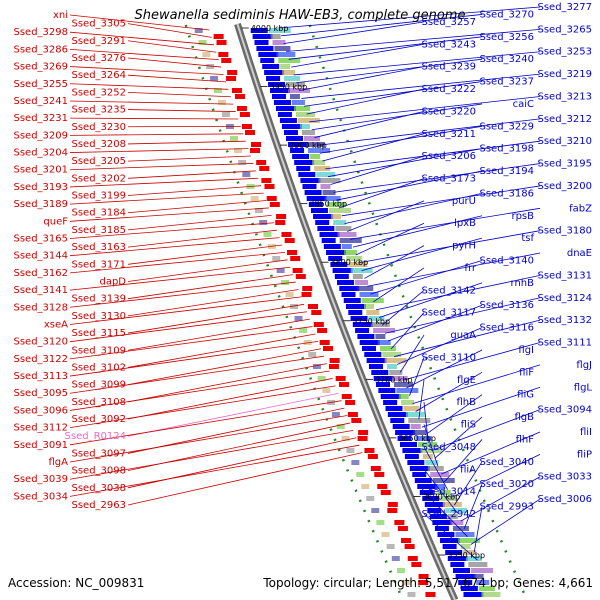  What do you see at coordinates (564, 52) in the screenshot?
I see `right-gene-label: Ssed_3253` at bounding box center [564, 52].